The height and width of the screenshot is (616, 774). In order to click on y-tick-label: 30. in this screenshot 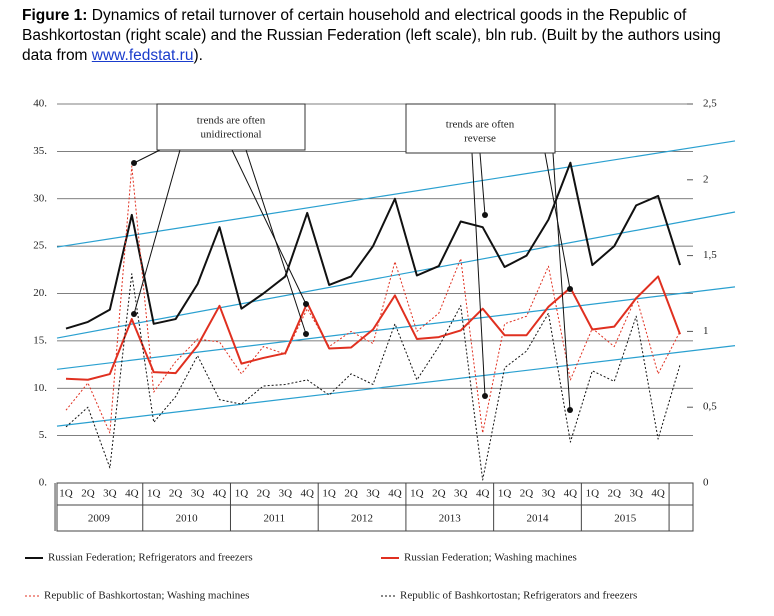, I will do `click(40, 198)`.